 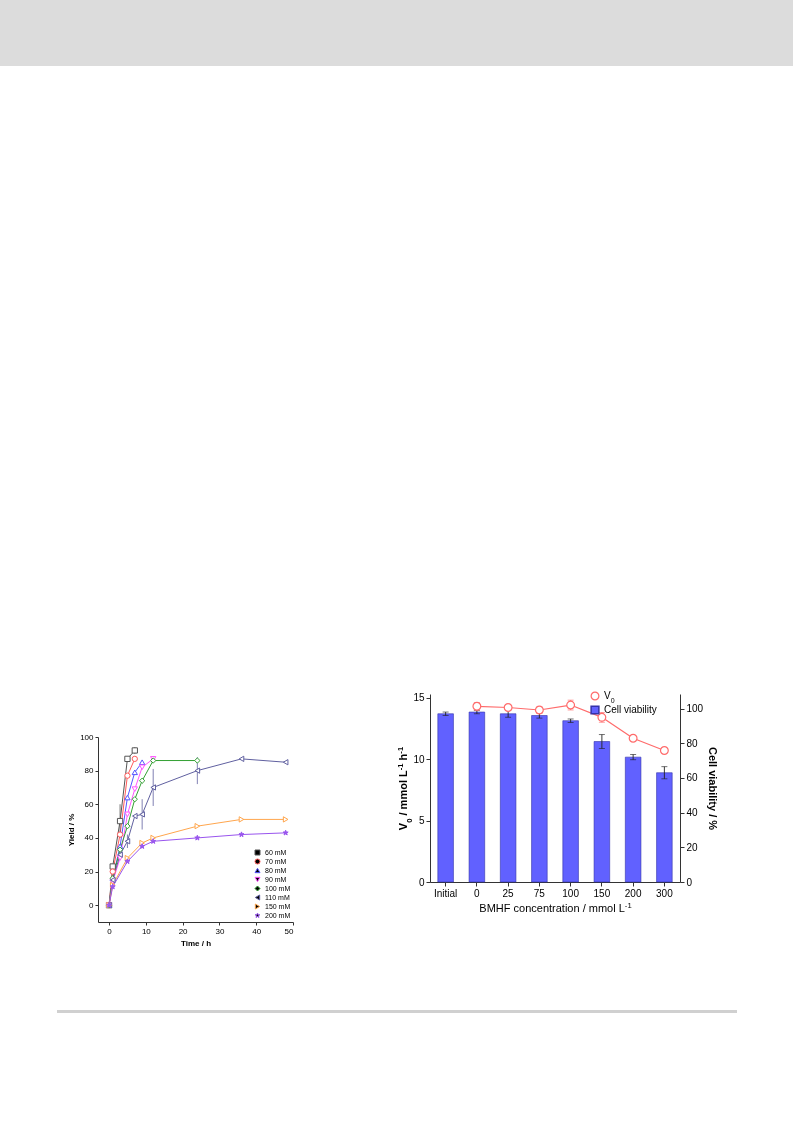 What do you see at coordinates (692, 847) in the screenshot?
I see `y2-tick-label: 20` at bounding box center [692, 847].